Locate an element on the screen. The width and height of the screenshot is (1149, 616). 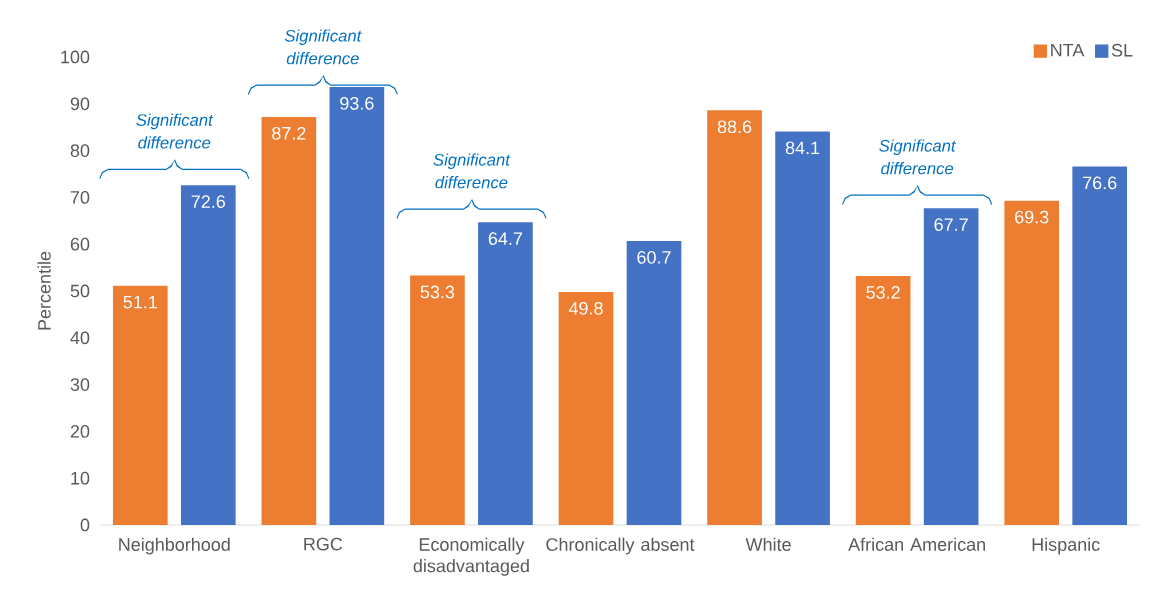
y-tick-label: 40 is located at coordinates (80, 338).